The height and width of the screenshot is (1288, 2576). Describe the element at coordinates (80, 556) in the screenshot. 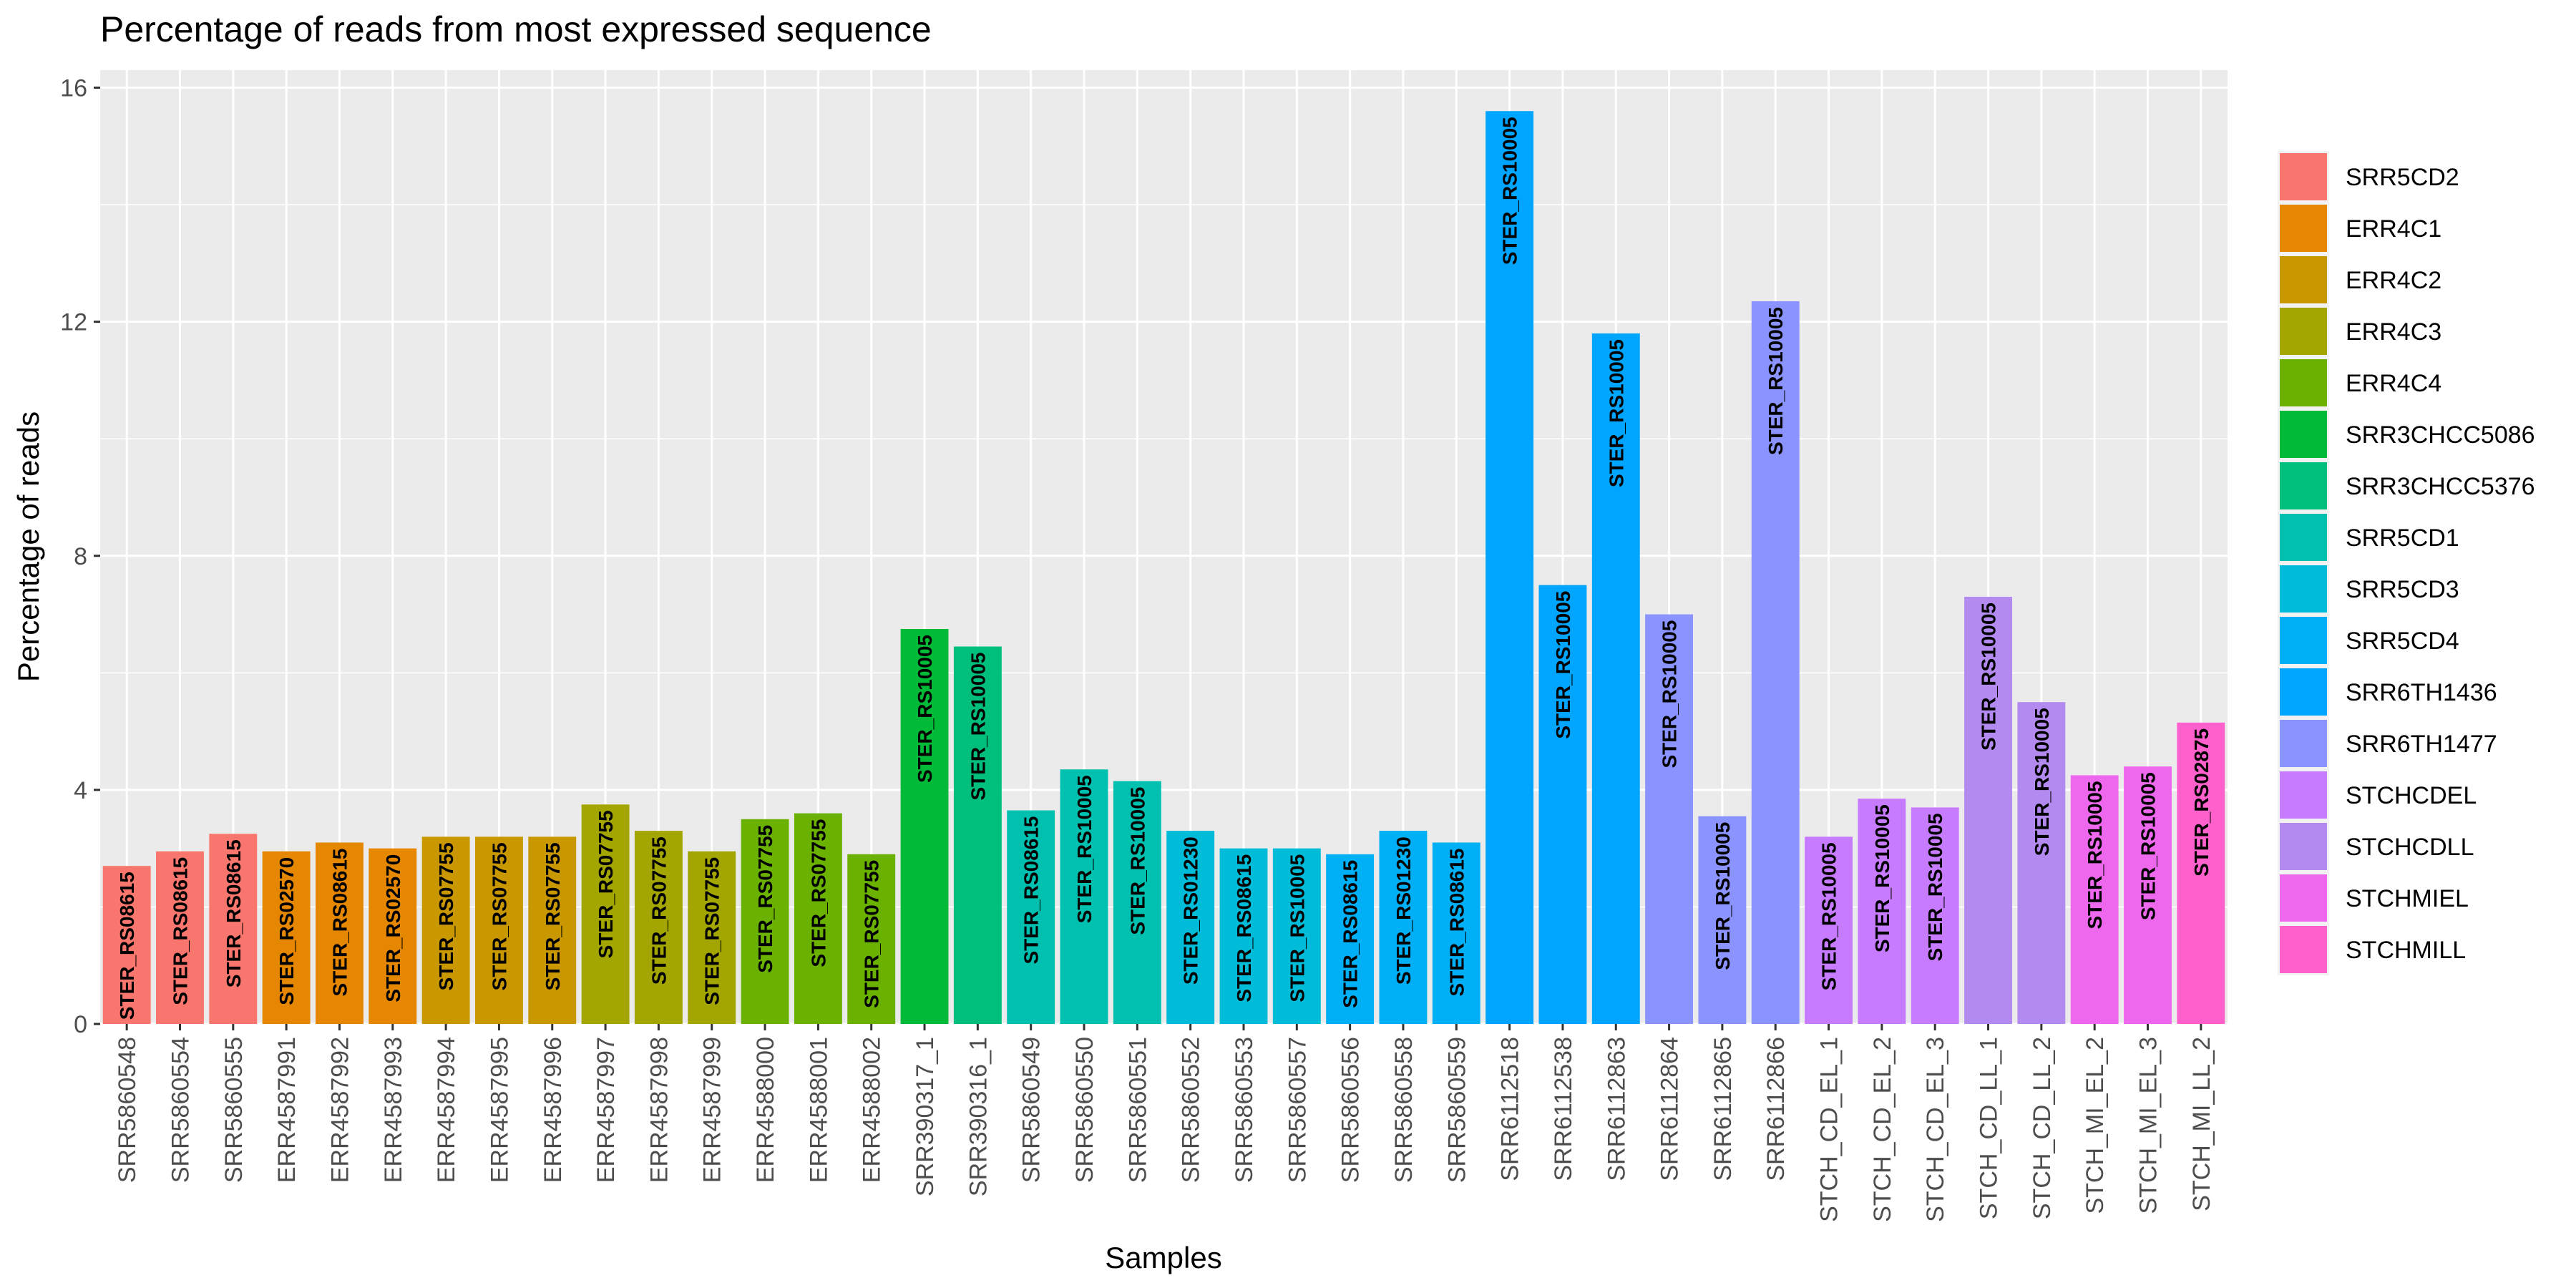

I see `y-tick-label: 8` at that location.